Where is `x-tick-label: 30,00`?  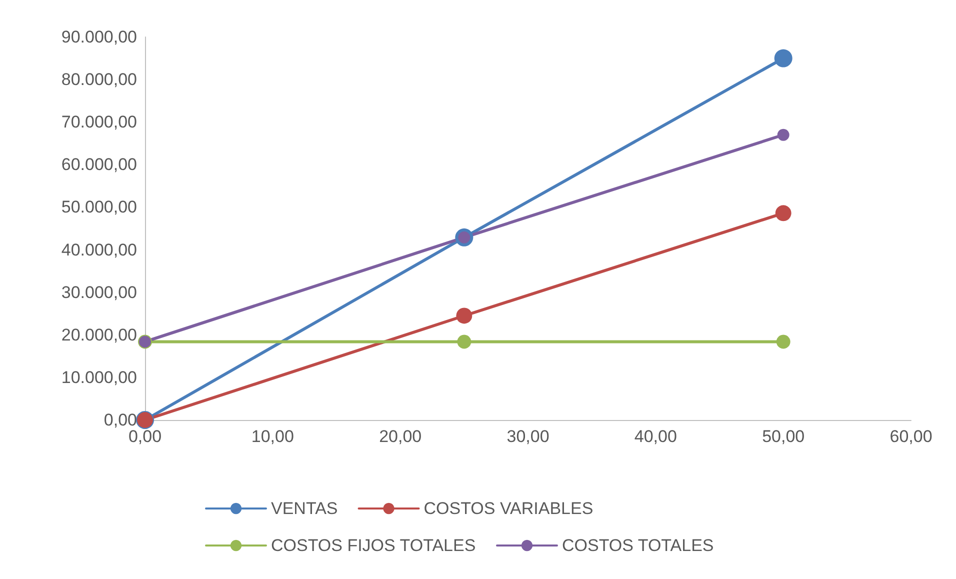
x-tick-label: 30,00 is located at coordinates (528, 436).